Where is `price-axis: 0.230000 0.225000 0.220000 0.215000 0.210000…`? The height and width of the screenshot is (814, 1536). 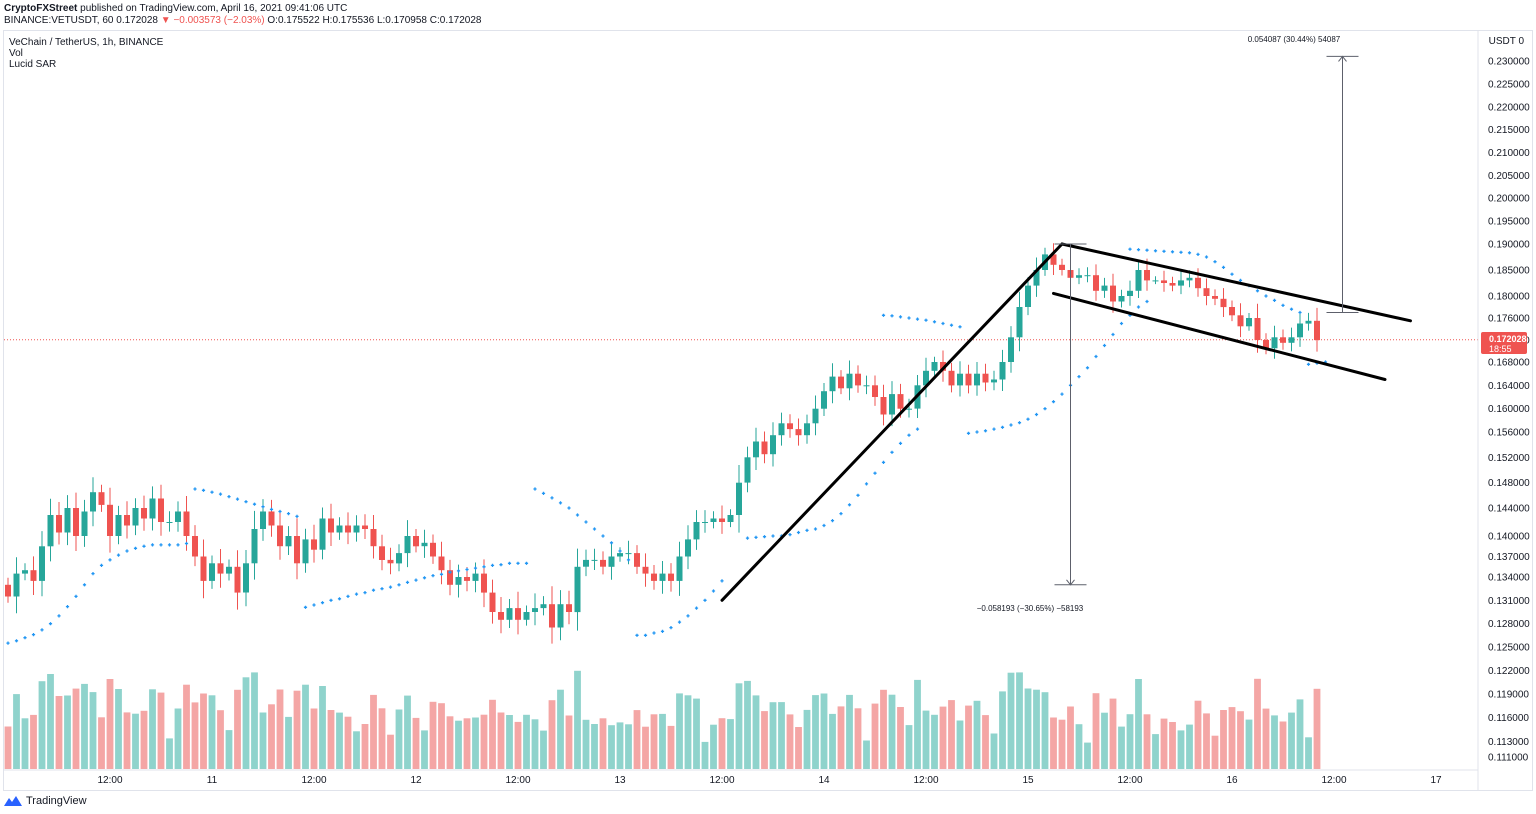 price-axis: 0.230000 0.225000 0.220000 0.215000 0.210000… is located at coordinates (1509, 410).